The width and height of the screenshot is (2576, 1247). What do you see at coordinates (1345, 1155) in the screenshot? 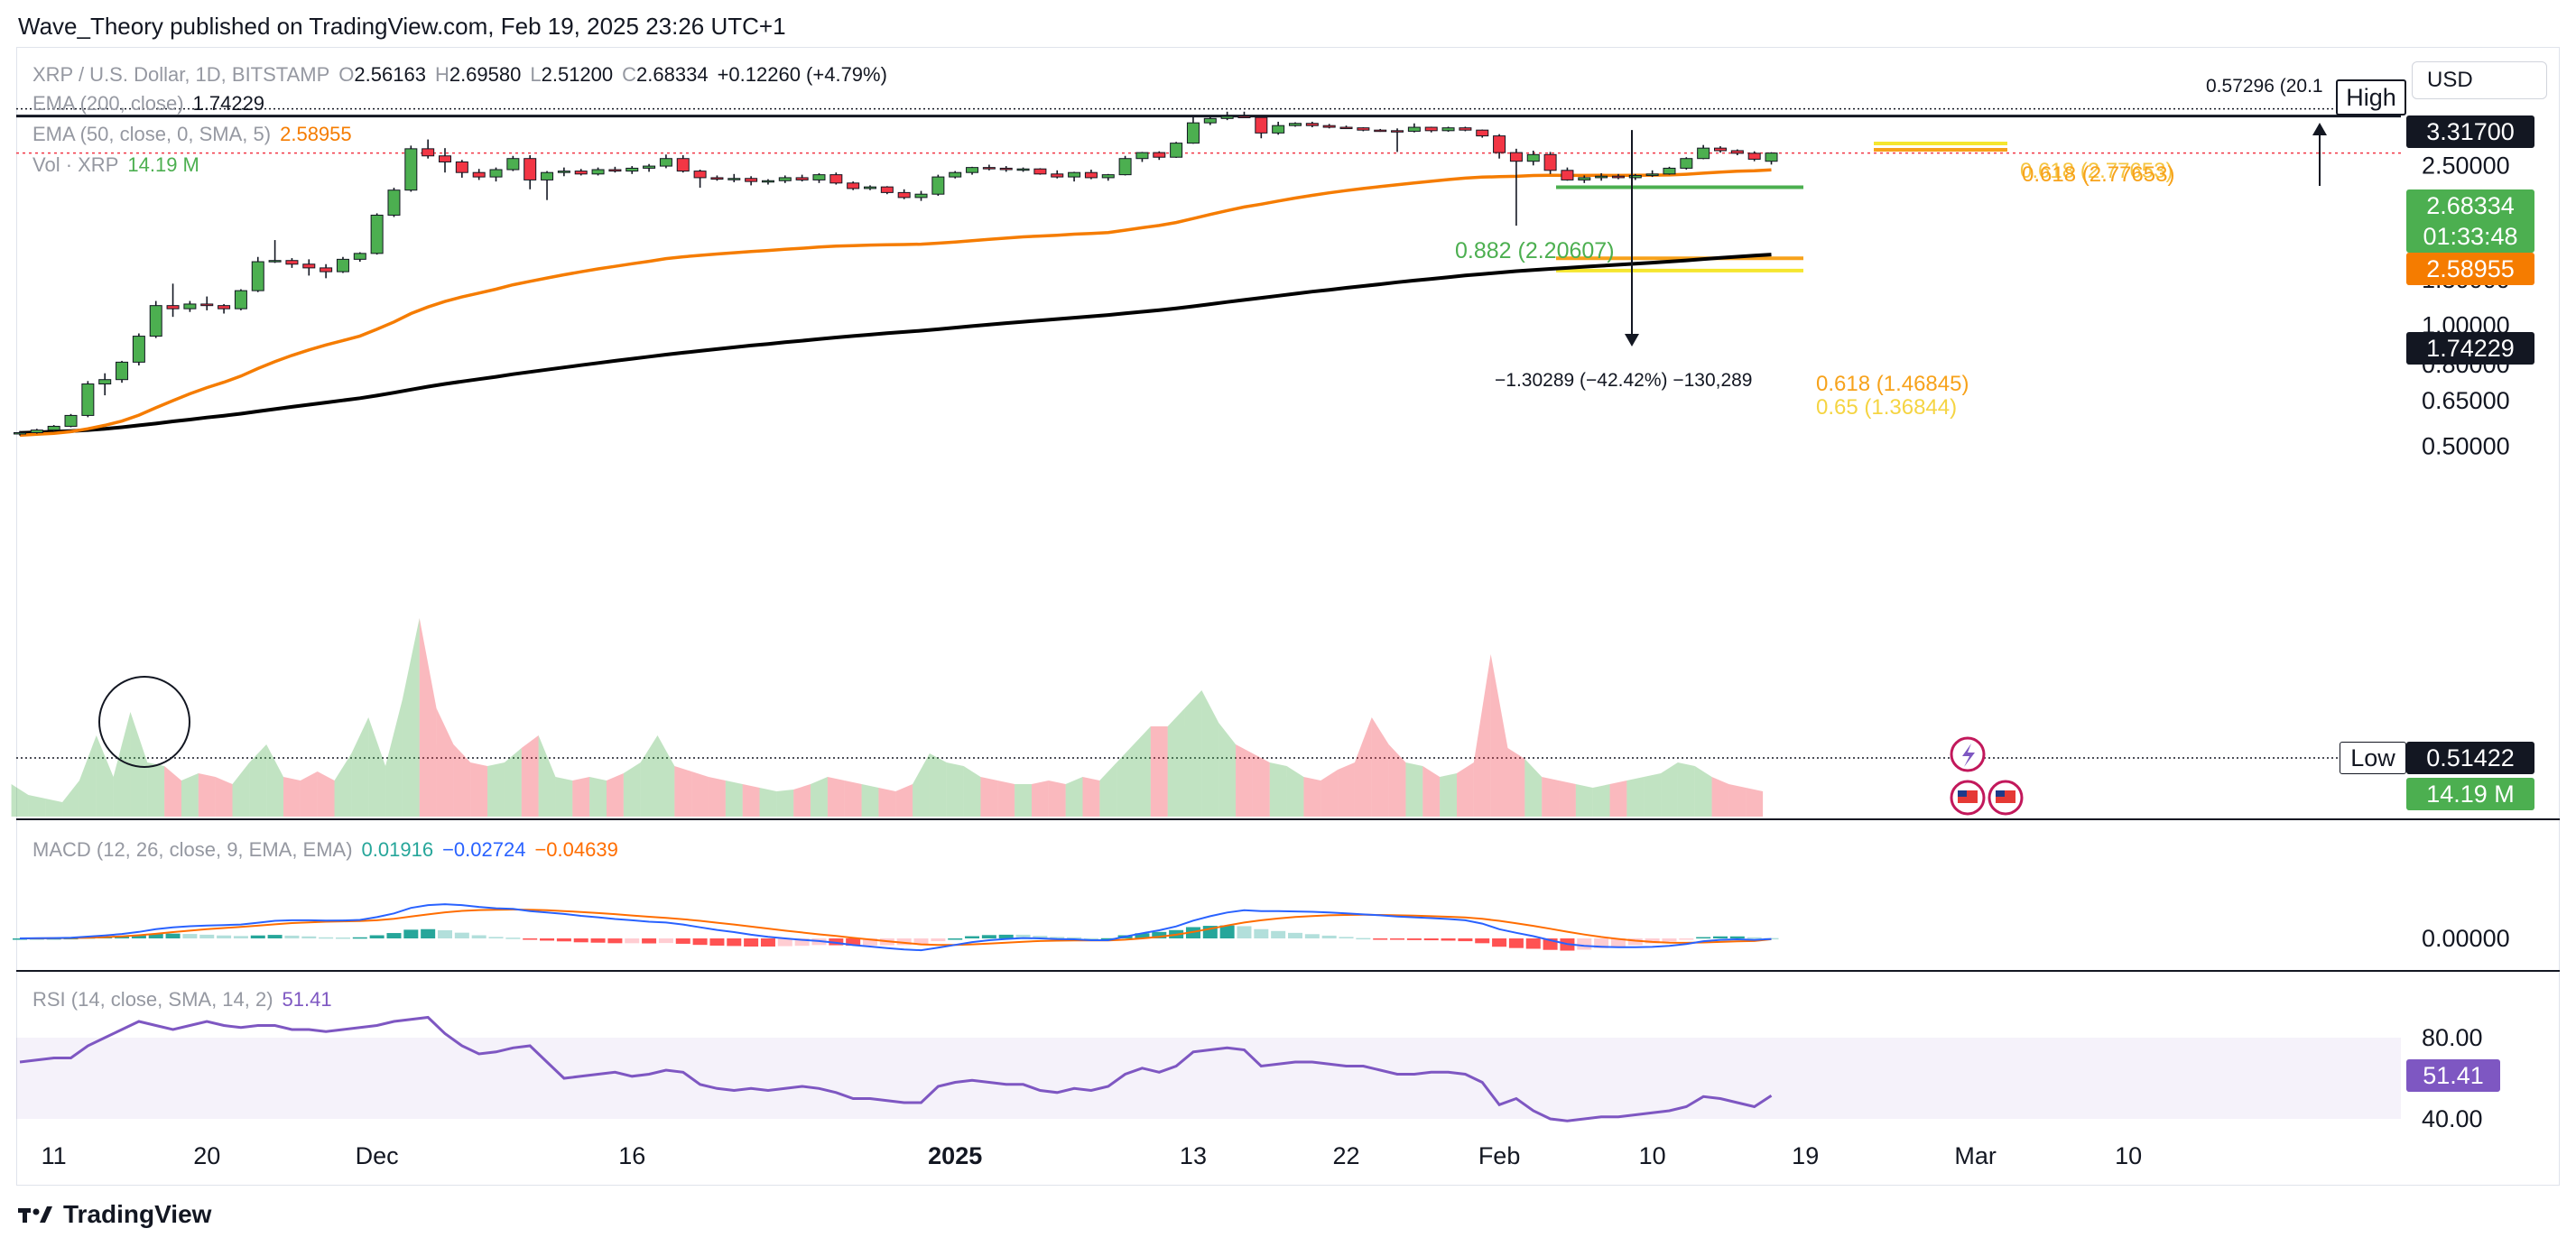
I see `time-axis-tick: 22` at bounding box center [1345, 1155].